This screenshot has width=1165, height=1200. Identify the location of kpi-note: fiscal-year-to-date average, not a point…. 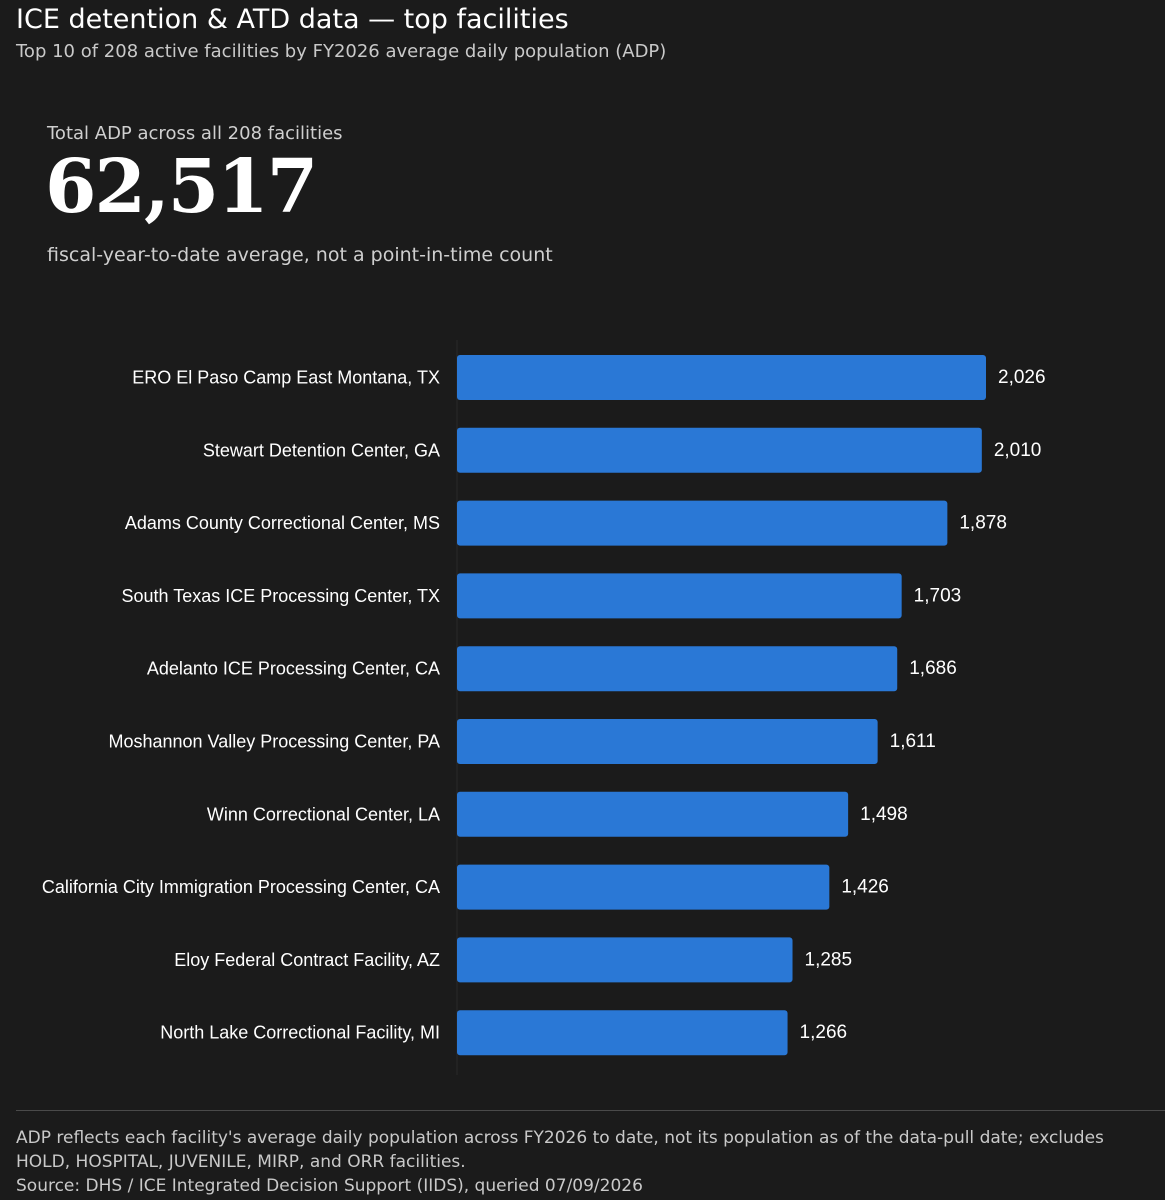
(300, 255).